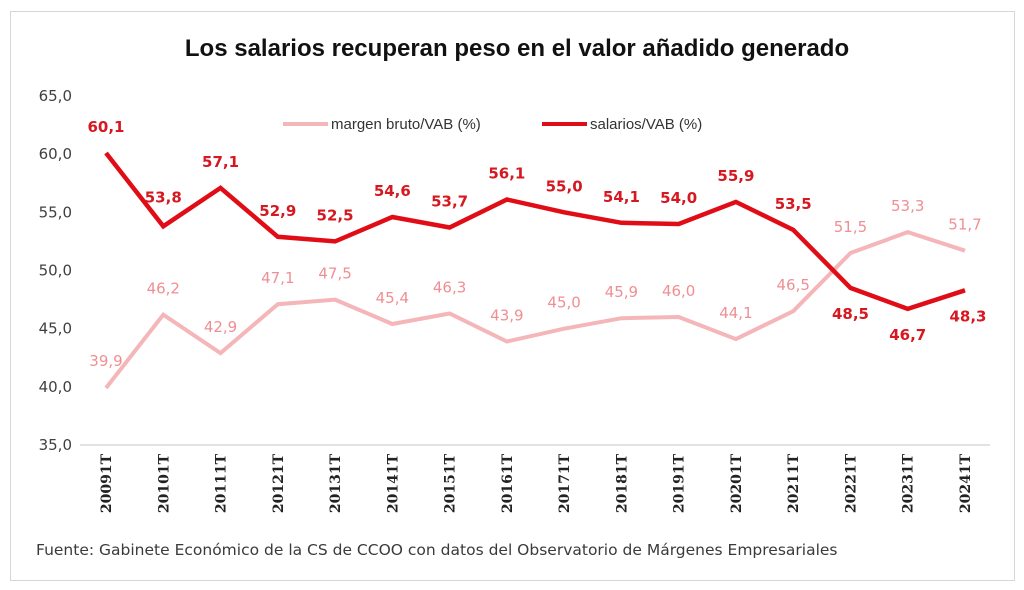 The height and width of the screenshot is (590, 1024). What do you see at coordinates (406, 124) in the screenshot?
I see `legend-label-margen: margen bruto/VAB (%)` at bounding box center [406, 124].